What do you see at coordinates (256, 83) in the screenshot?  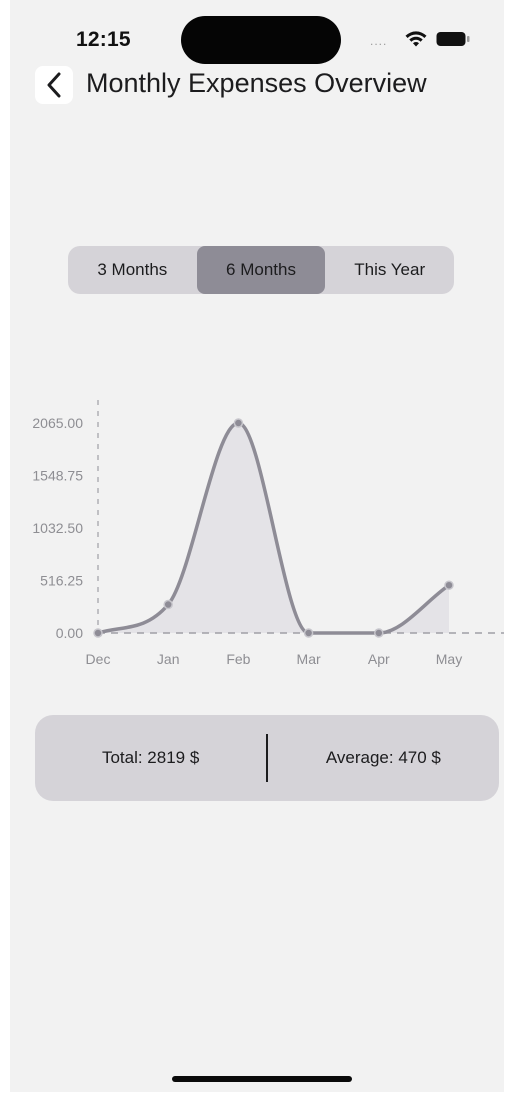 I see `page-title: Monthly Expenses Overview` at bounding box center [256, 83].